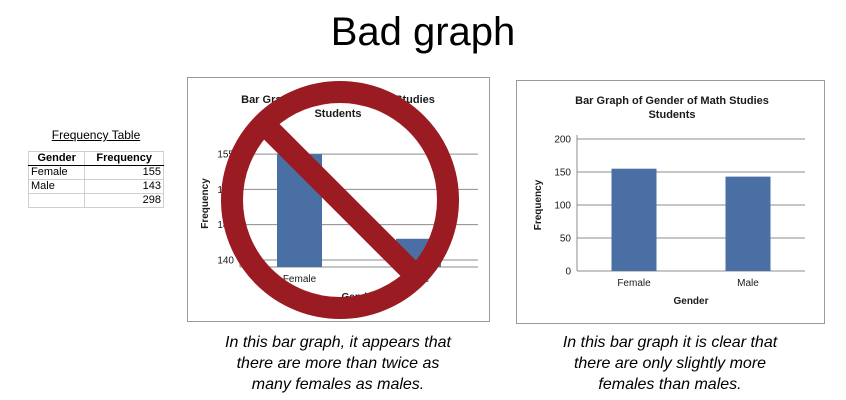  What do you see at coordinates (124, 158) in the screenshot?
I see `frequency-header: Frequency` at bounding box center [124, 158].